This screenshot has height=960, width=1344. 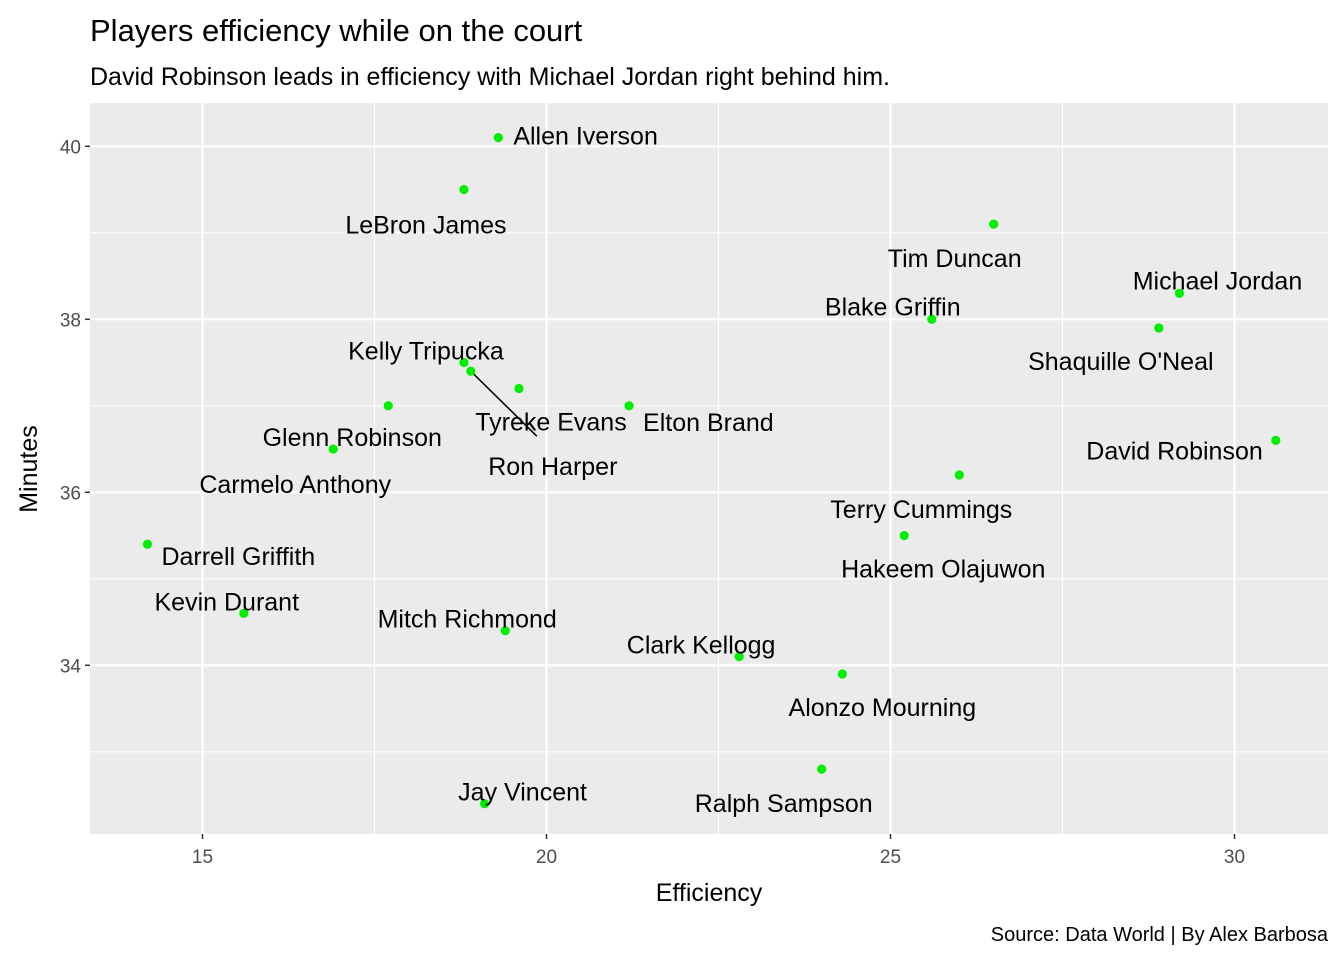 I want to click on y-axis-title: Minutes, so click(x=29, y=469).